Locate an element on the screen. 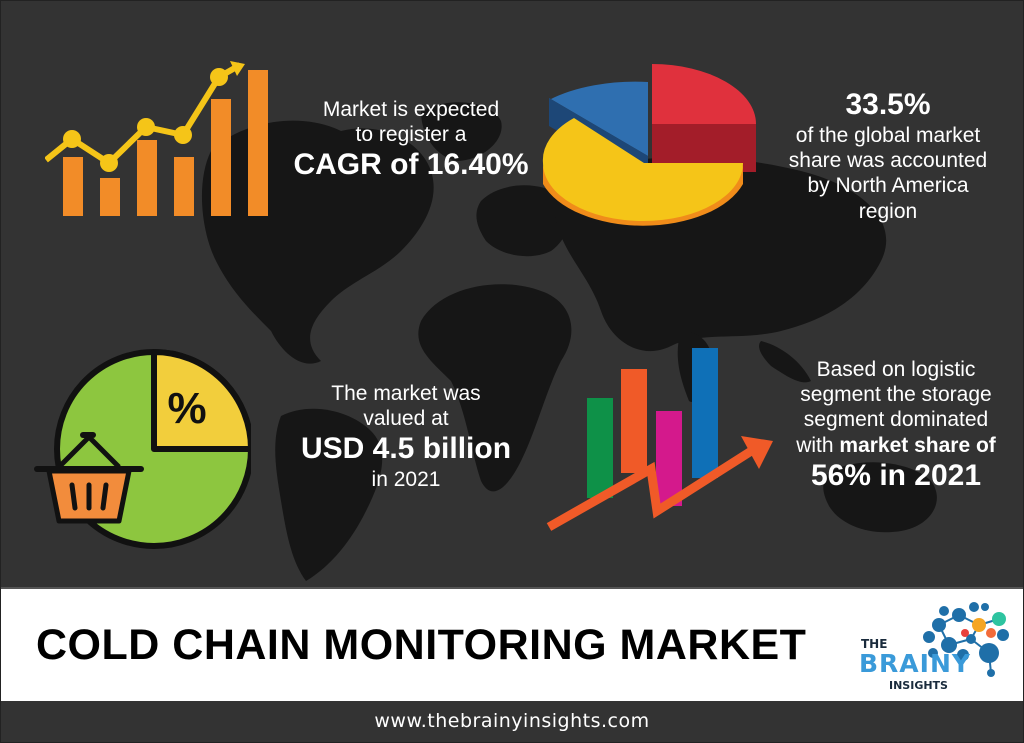  brand-logo: THE BRAINY INSIGHTS is located at coordinates (929, 645).